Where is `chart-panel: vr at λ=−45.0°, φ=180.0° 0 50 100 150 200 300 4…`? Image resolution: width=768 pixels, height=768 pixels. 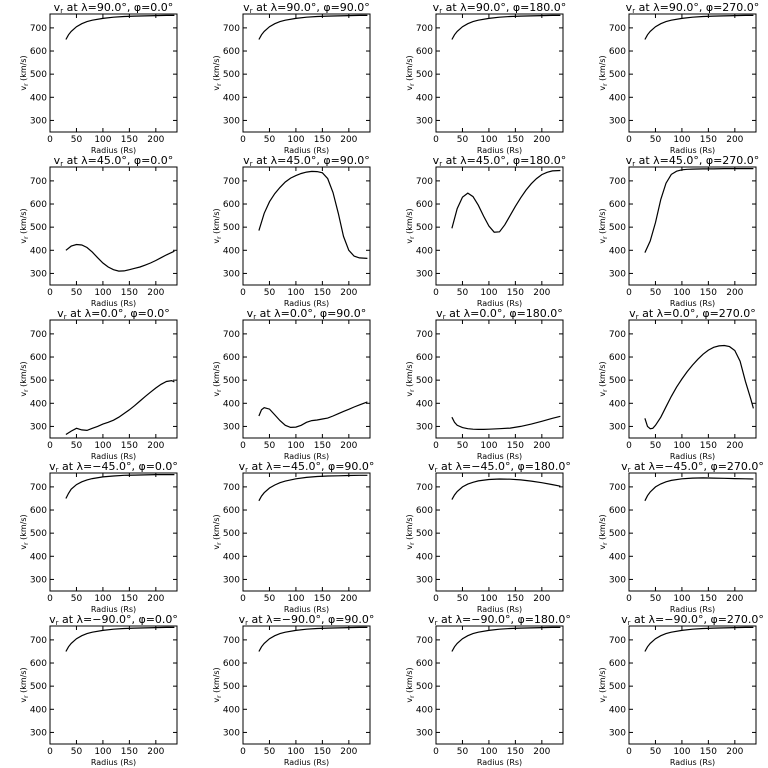 chart-panel: vr at λ=−45.0°, φ=180.0° 0 50 100 150 200 300 4… is located at coordinates (488, 537).